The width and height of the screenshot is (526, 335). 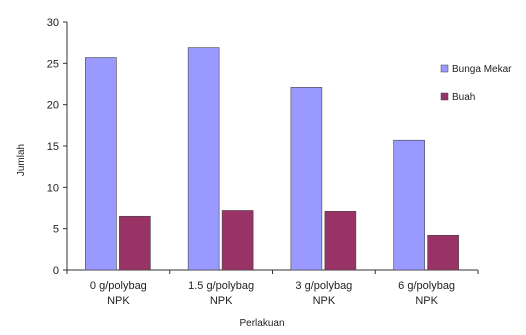 What do you see at coordinates (261, 323) in the screenshot?
I see `x-axis-title: Perlakuan` at bounding box center [261, 323].